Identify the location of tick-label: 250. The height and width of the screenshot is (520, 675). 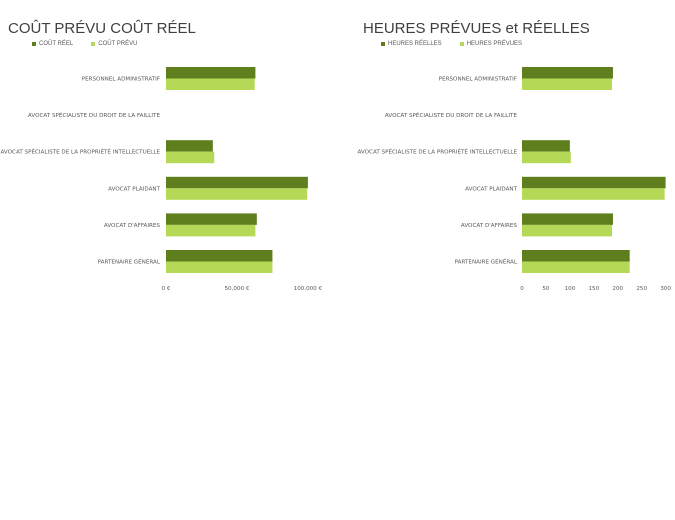
(641, 289).